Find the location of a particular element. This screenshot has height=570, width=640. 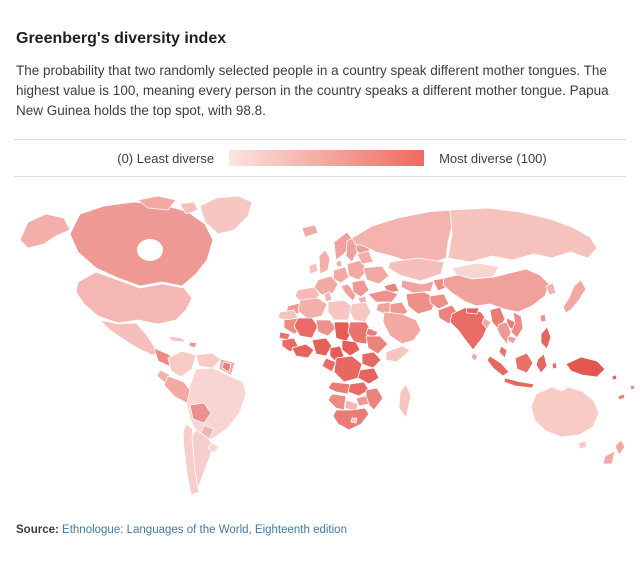

region-italy is located at coordinates (348, 292).